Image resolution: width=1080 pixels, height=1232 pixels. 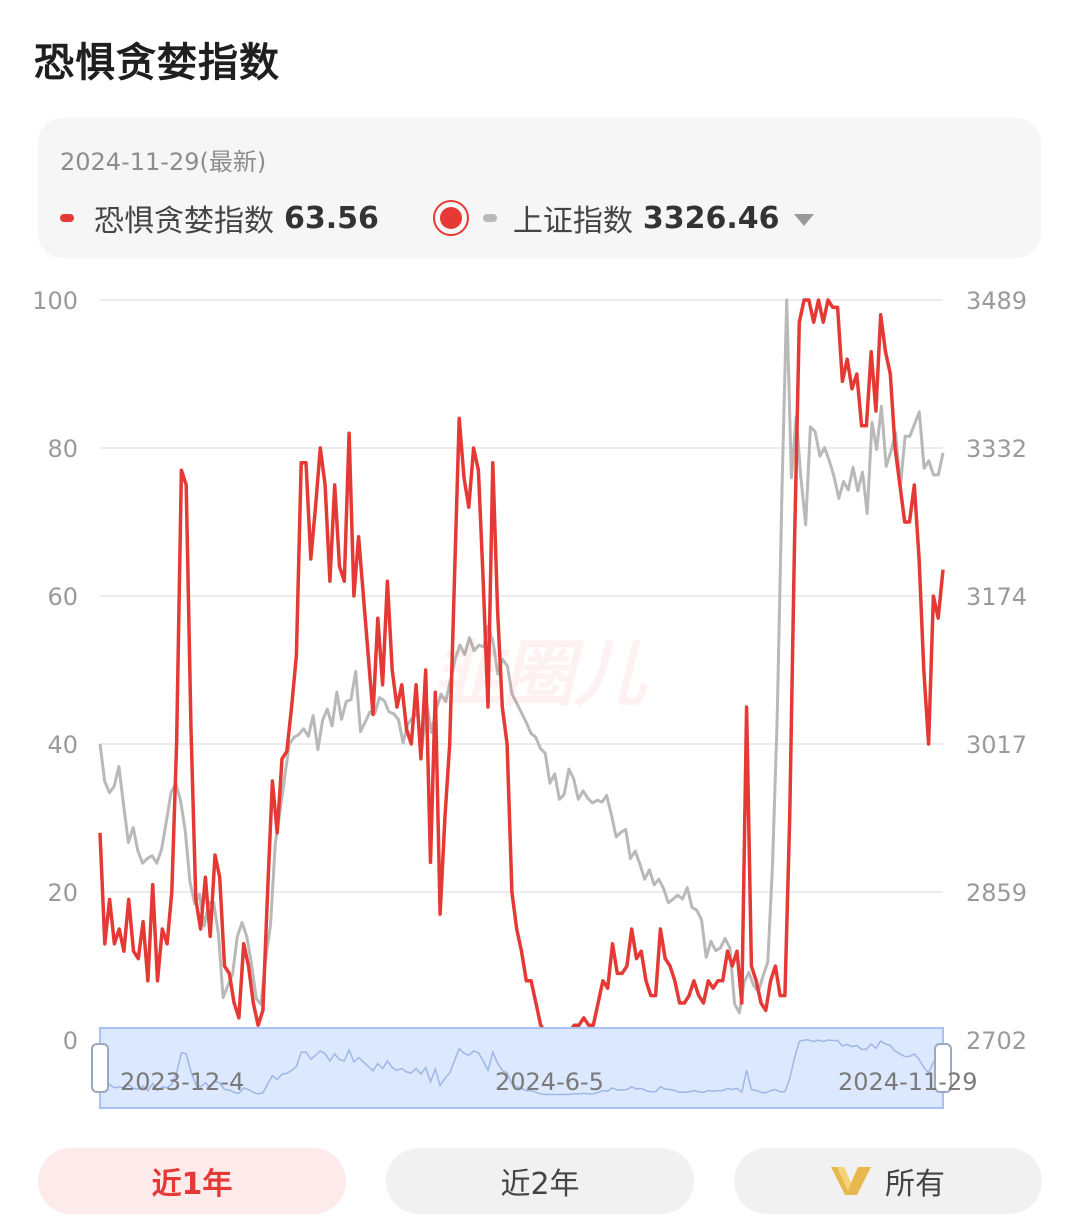 What do you see at coordinates (803, 220) in the screenshot?
I see `caret-down-icon` at bounding box center [803, 220].